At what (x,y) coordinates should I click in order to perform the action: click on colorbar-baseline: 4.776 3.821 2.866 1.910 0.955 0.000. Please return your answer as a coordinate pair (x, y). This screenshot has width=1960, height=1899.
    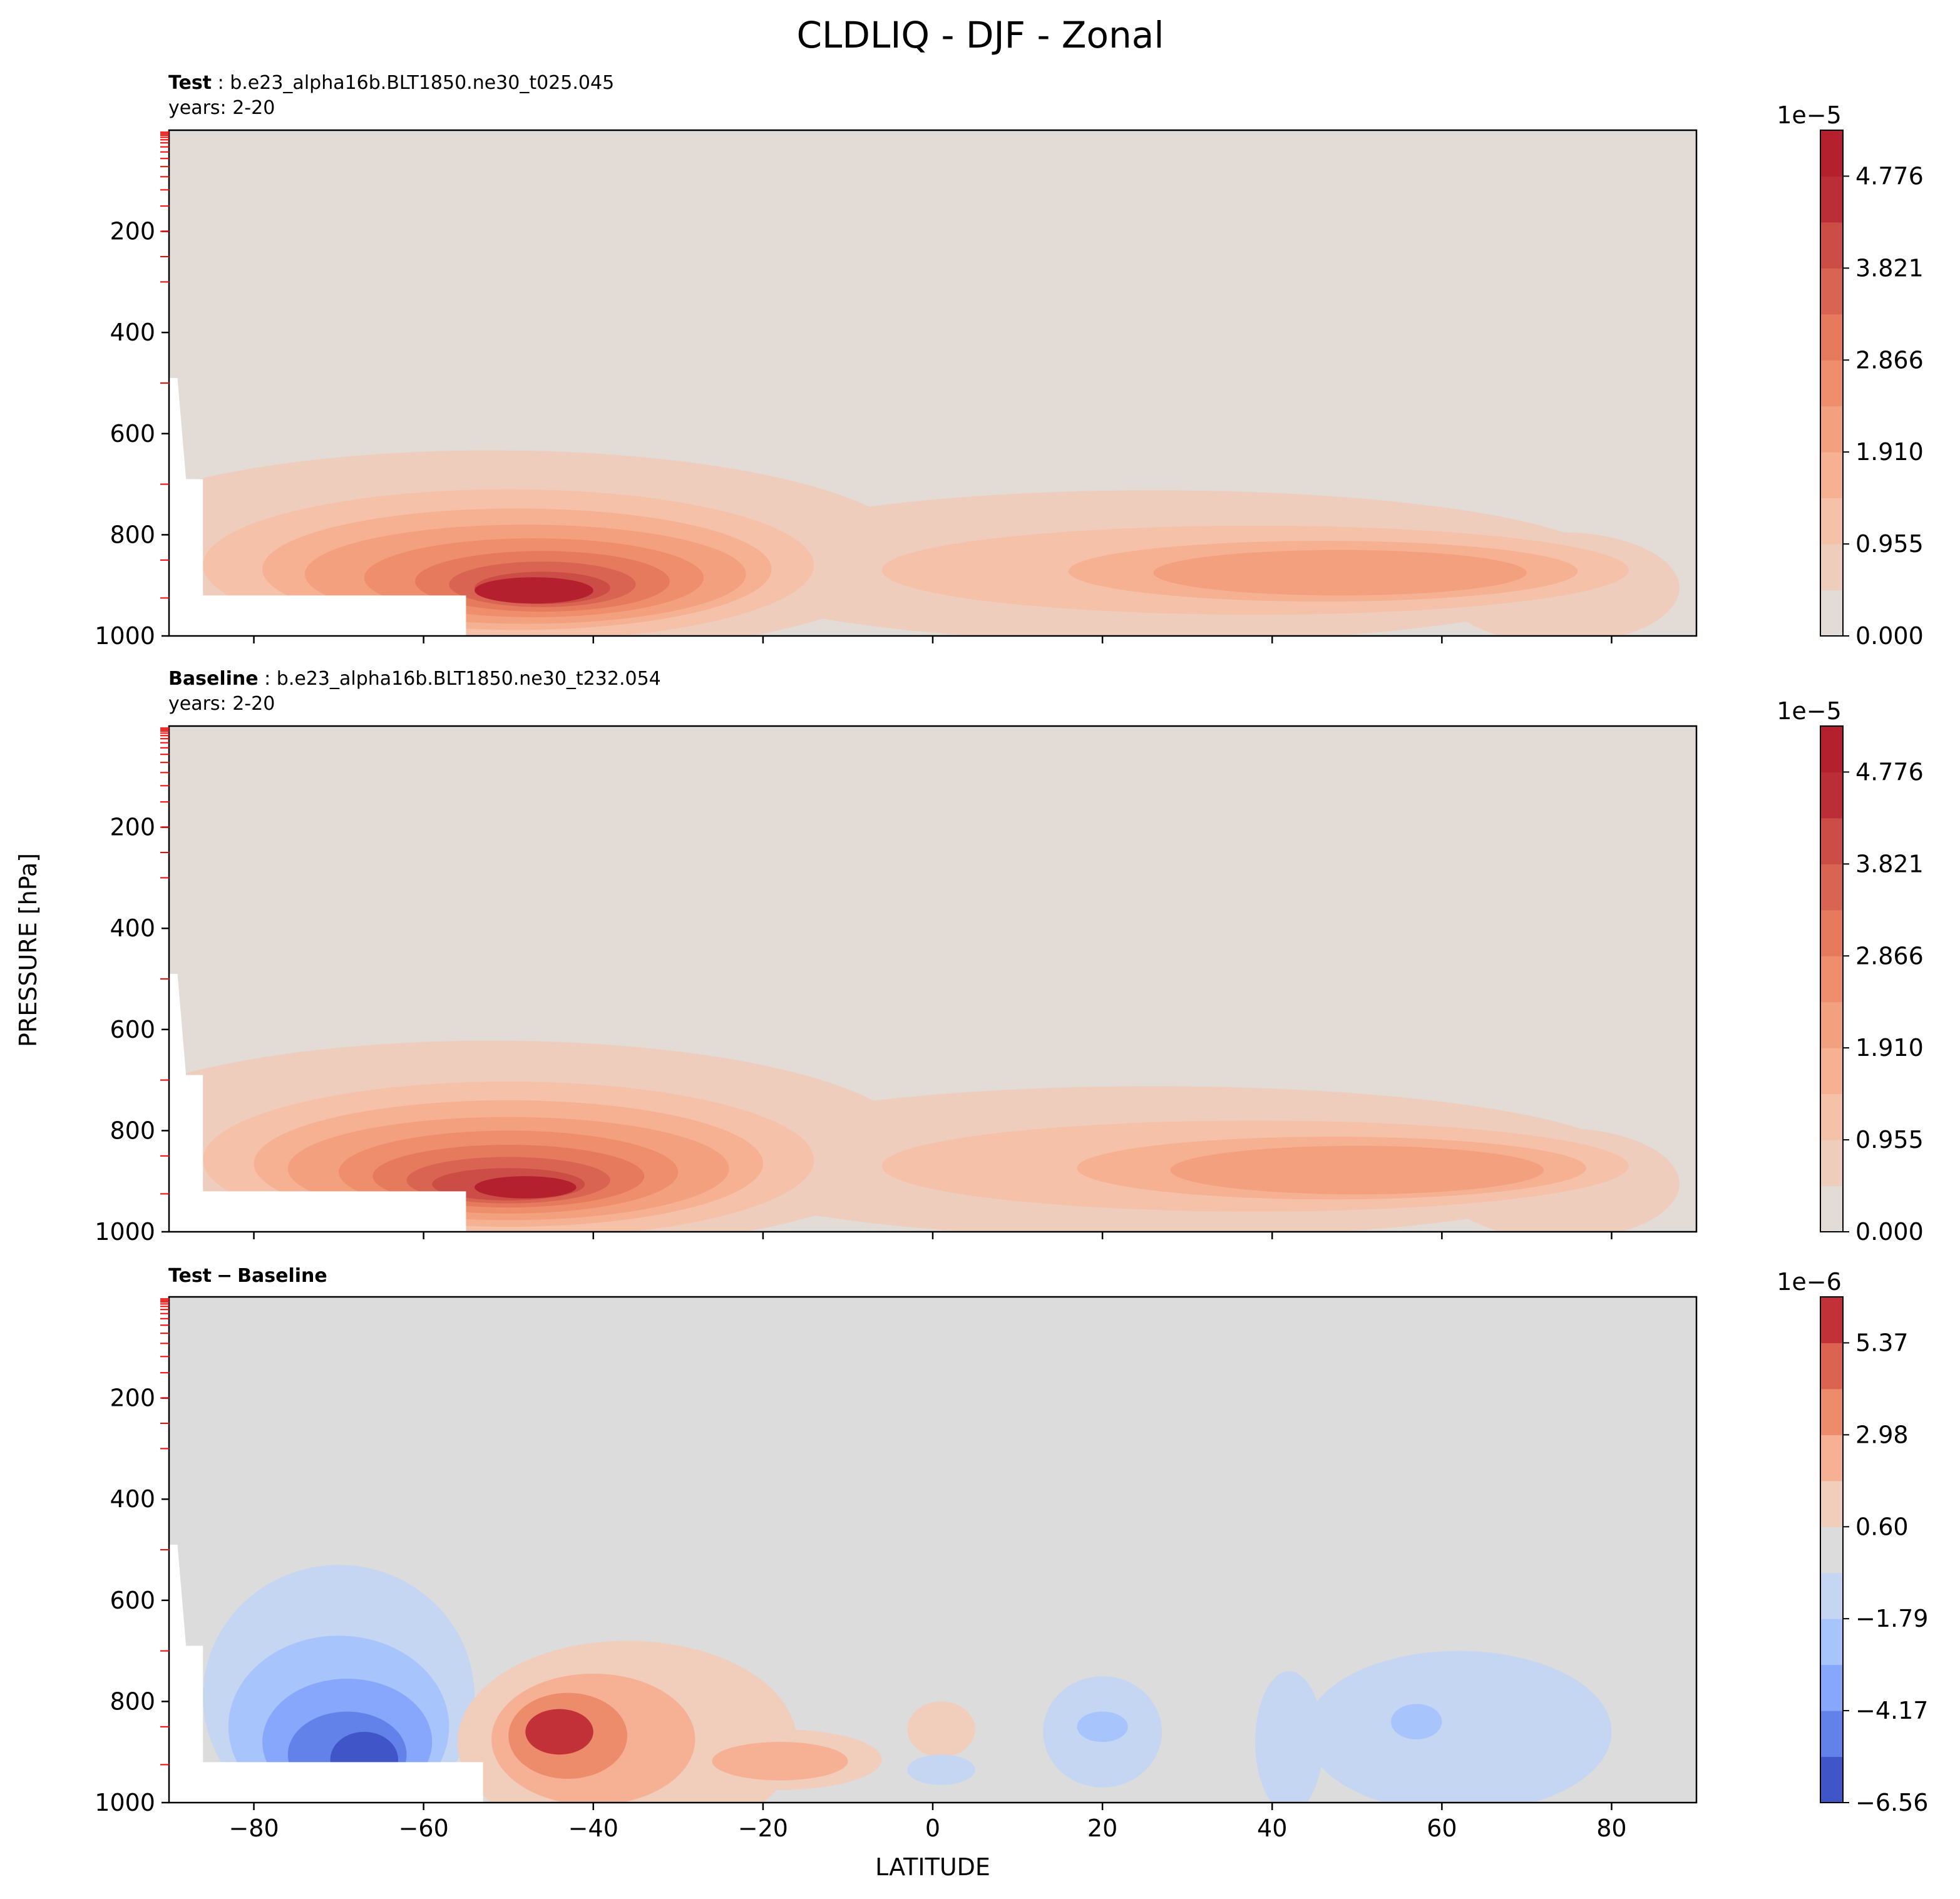
    Looking at the image, I should click on (1872, 985).